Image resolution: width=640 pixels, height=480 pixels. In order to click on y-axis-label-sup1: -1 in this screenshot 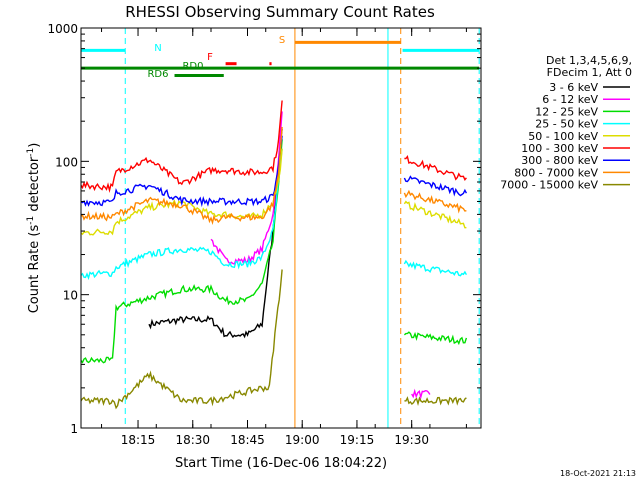, I will do `click(31, 220)`.